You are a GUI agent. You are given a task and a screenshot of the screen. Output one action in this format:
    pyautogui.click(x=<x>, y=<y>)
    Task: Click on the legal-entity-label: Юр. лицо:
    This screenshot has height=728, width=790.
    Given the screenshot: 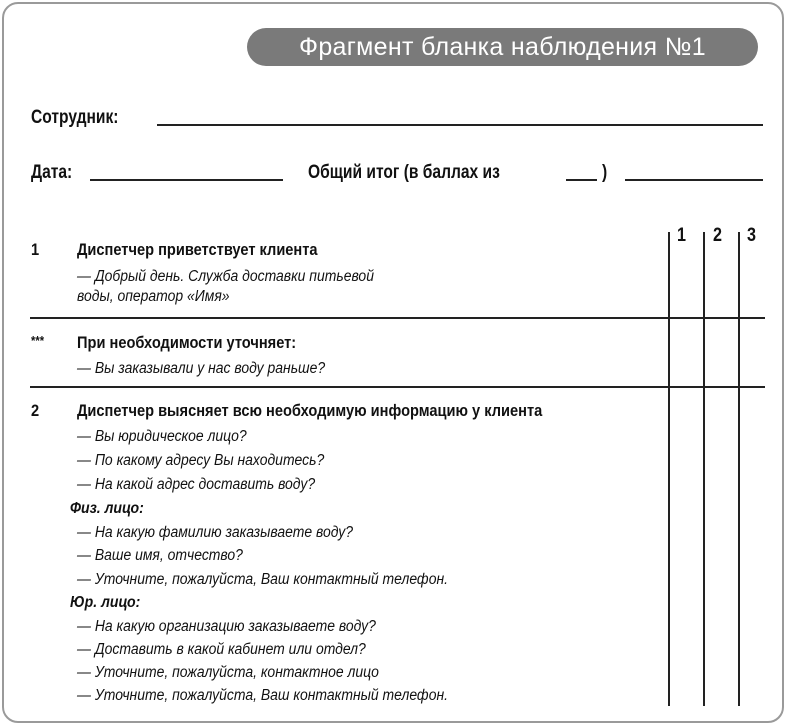 What is the action you would take?
    pyautogui.click(x=105, y=602)
    